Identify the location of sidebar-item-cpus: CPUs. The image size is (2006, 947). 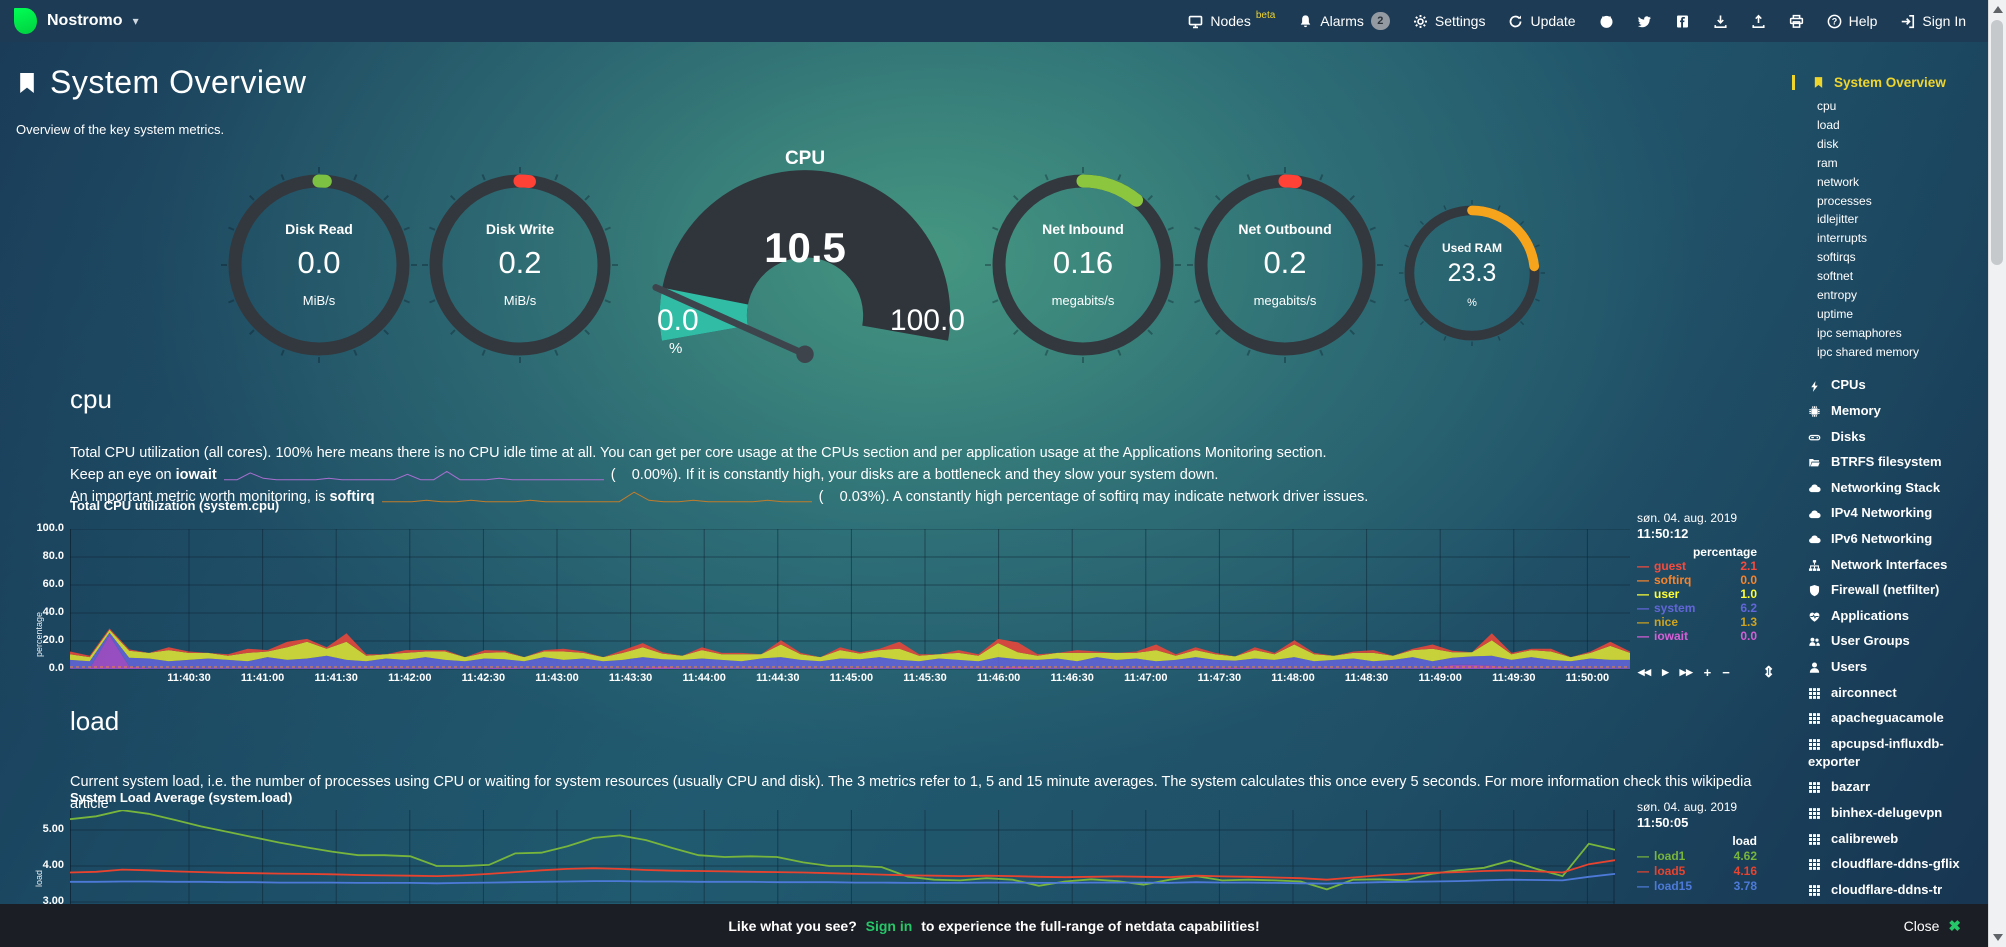
(1898, 386).